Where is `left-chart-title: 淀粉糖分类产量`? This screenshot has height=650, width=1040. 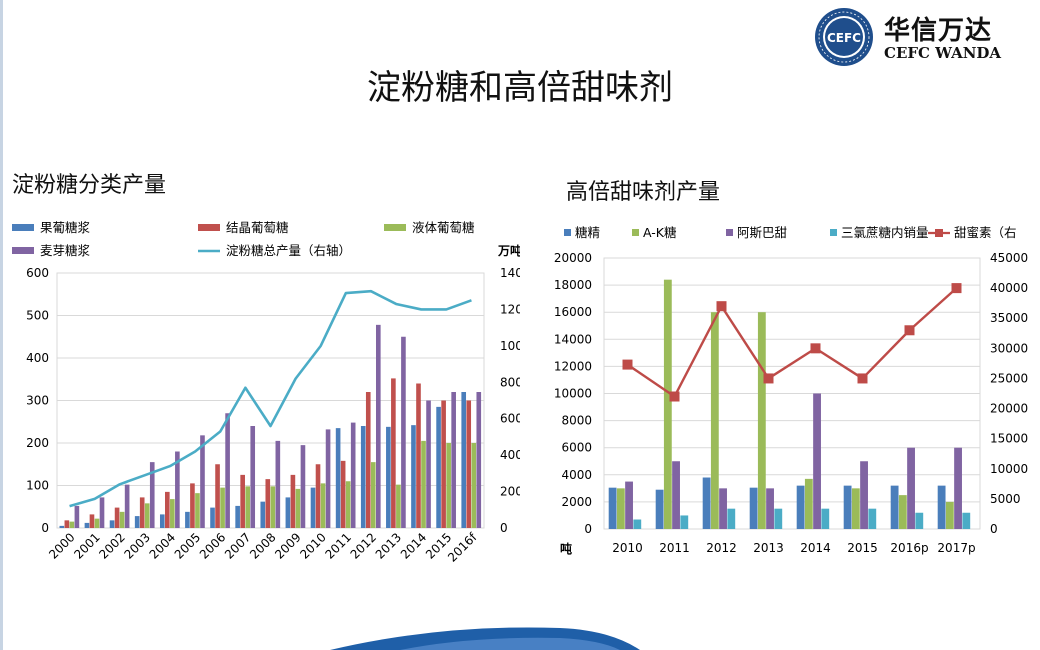
left-chart-title: 淀粉糖分类产量 is located at coordinates (89, 185).